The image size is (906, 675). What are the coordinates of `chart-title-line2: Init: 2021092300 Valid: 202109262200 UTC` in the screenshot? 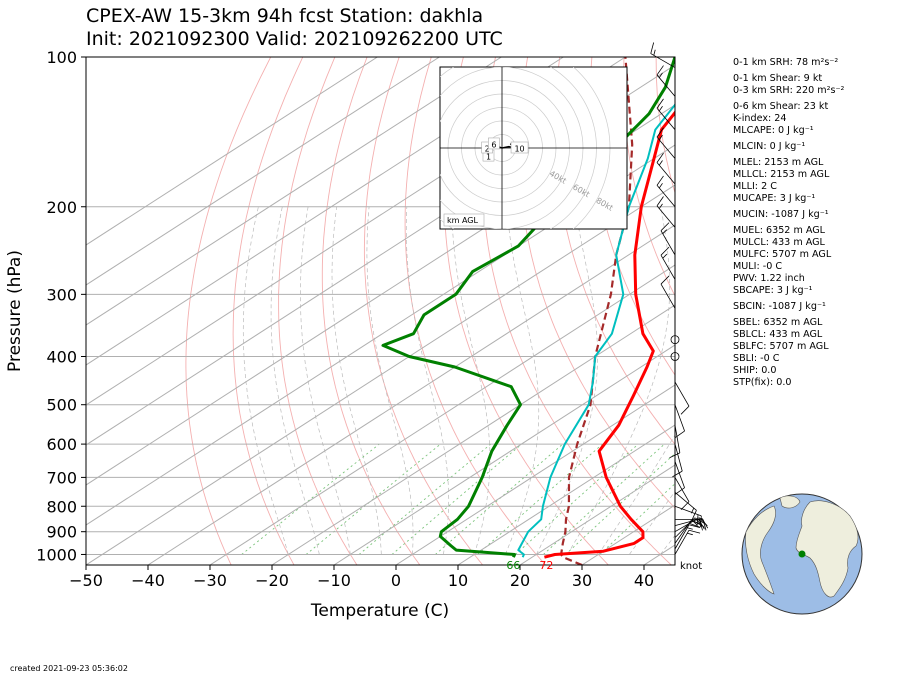 It's located at (294, 39).